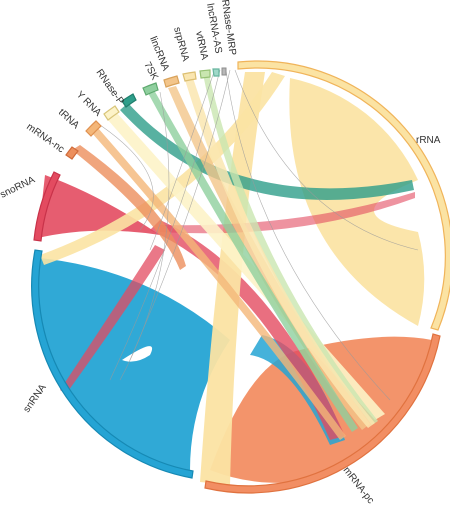  Describe the element at coordinates (216, 72) in the screenshot. I see `arc-lncrnaas` at that location.